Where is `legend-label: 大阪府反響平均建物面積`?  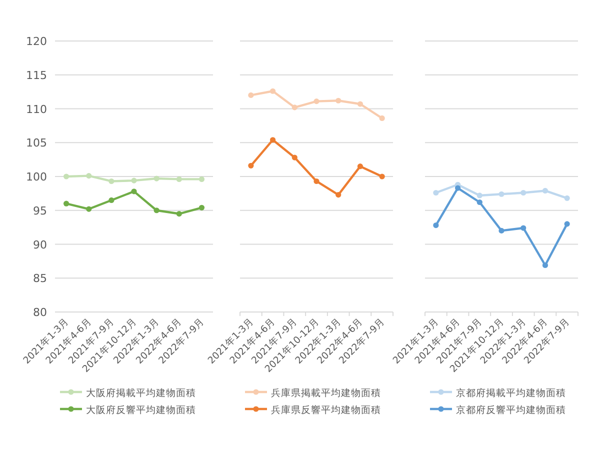 legend-label: 大阪府反響平均建物面積 is located at coordinates (141, 410).